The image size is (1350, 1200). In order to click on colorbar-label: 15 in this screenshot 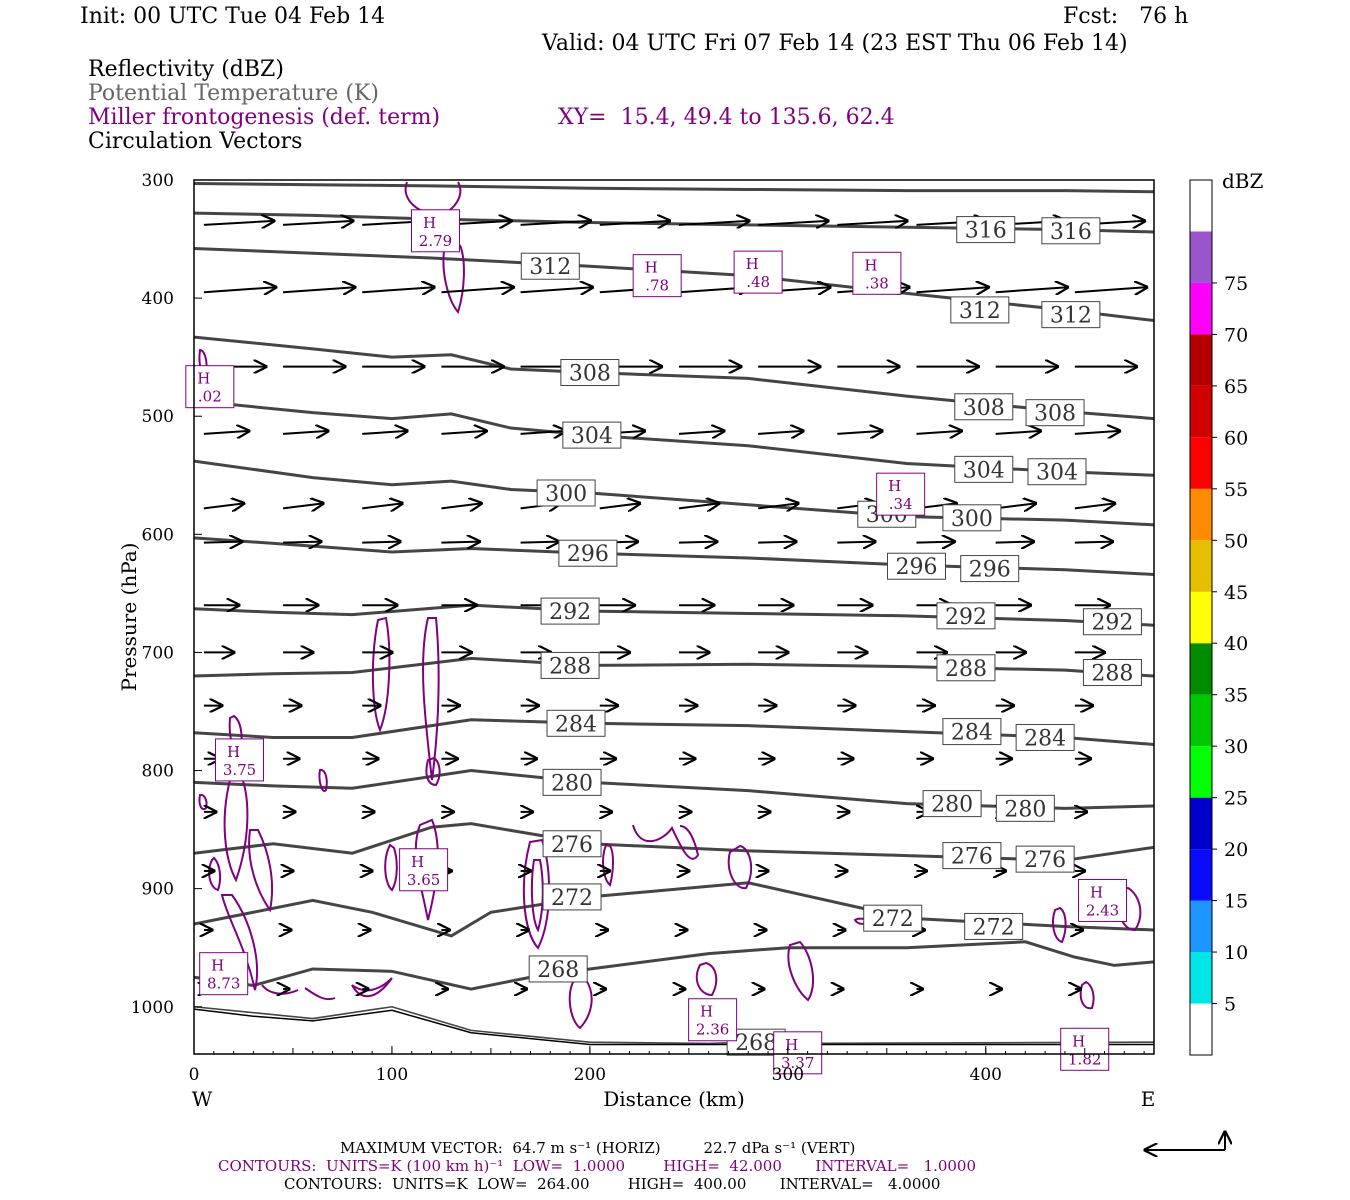, I will do `click(1236, 902)`.